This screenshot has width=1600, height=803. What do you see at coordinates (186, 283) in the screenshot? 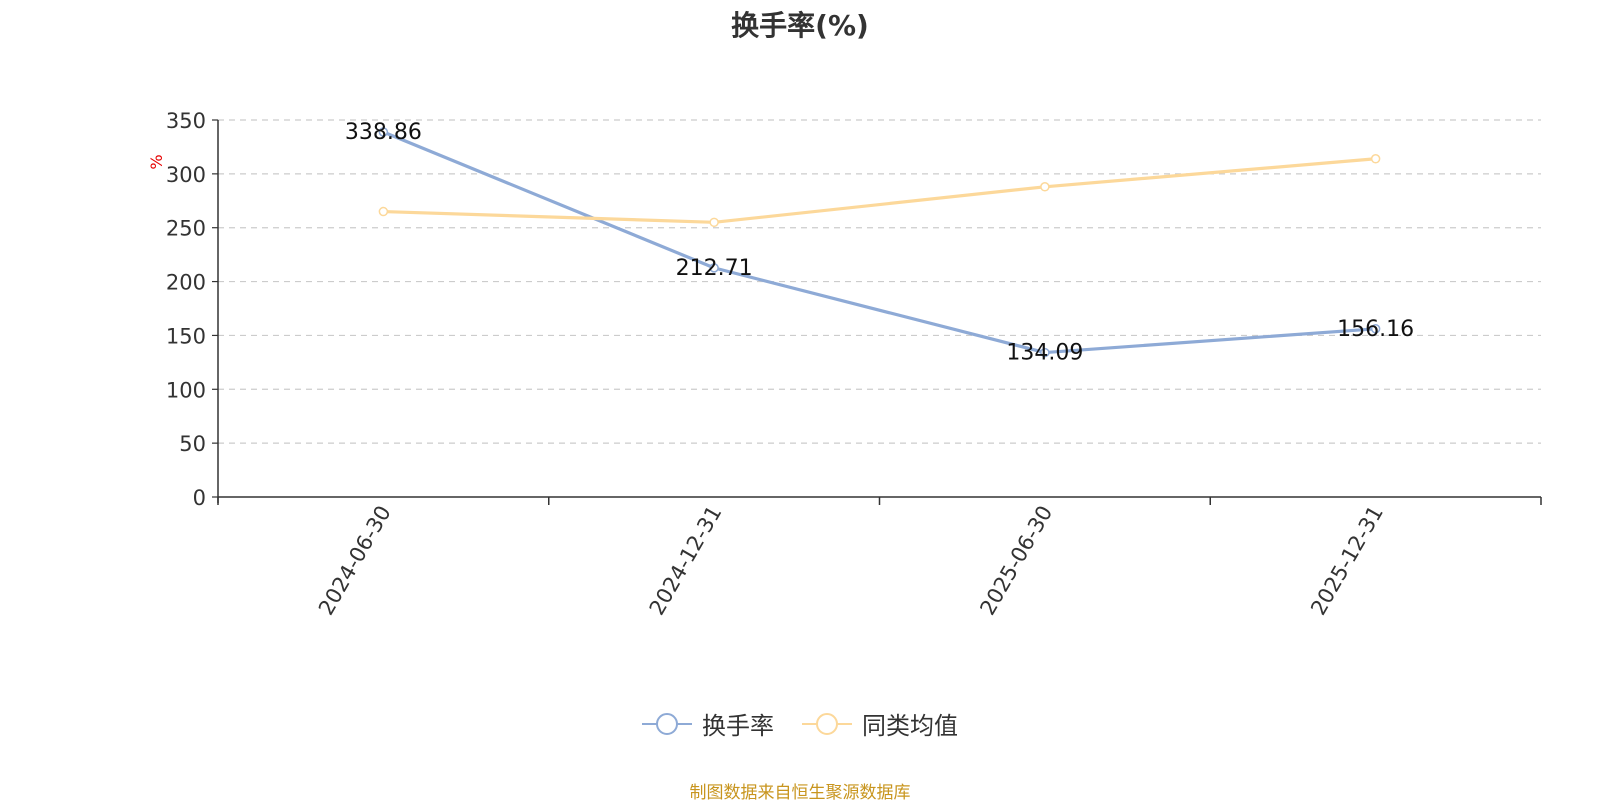
I see `y-tick-label: 200` at bounding box center [186, 283].